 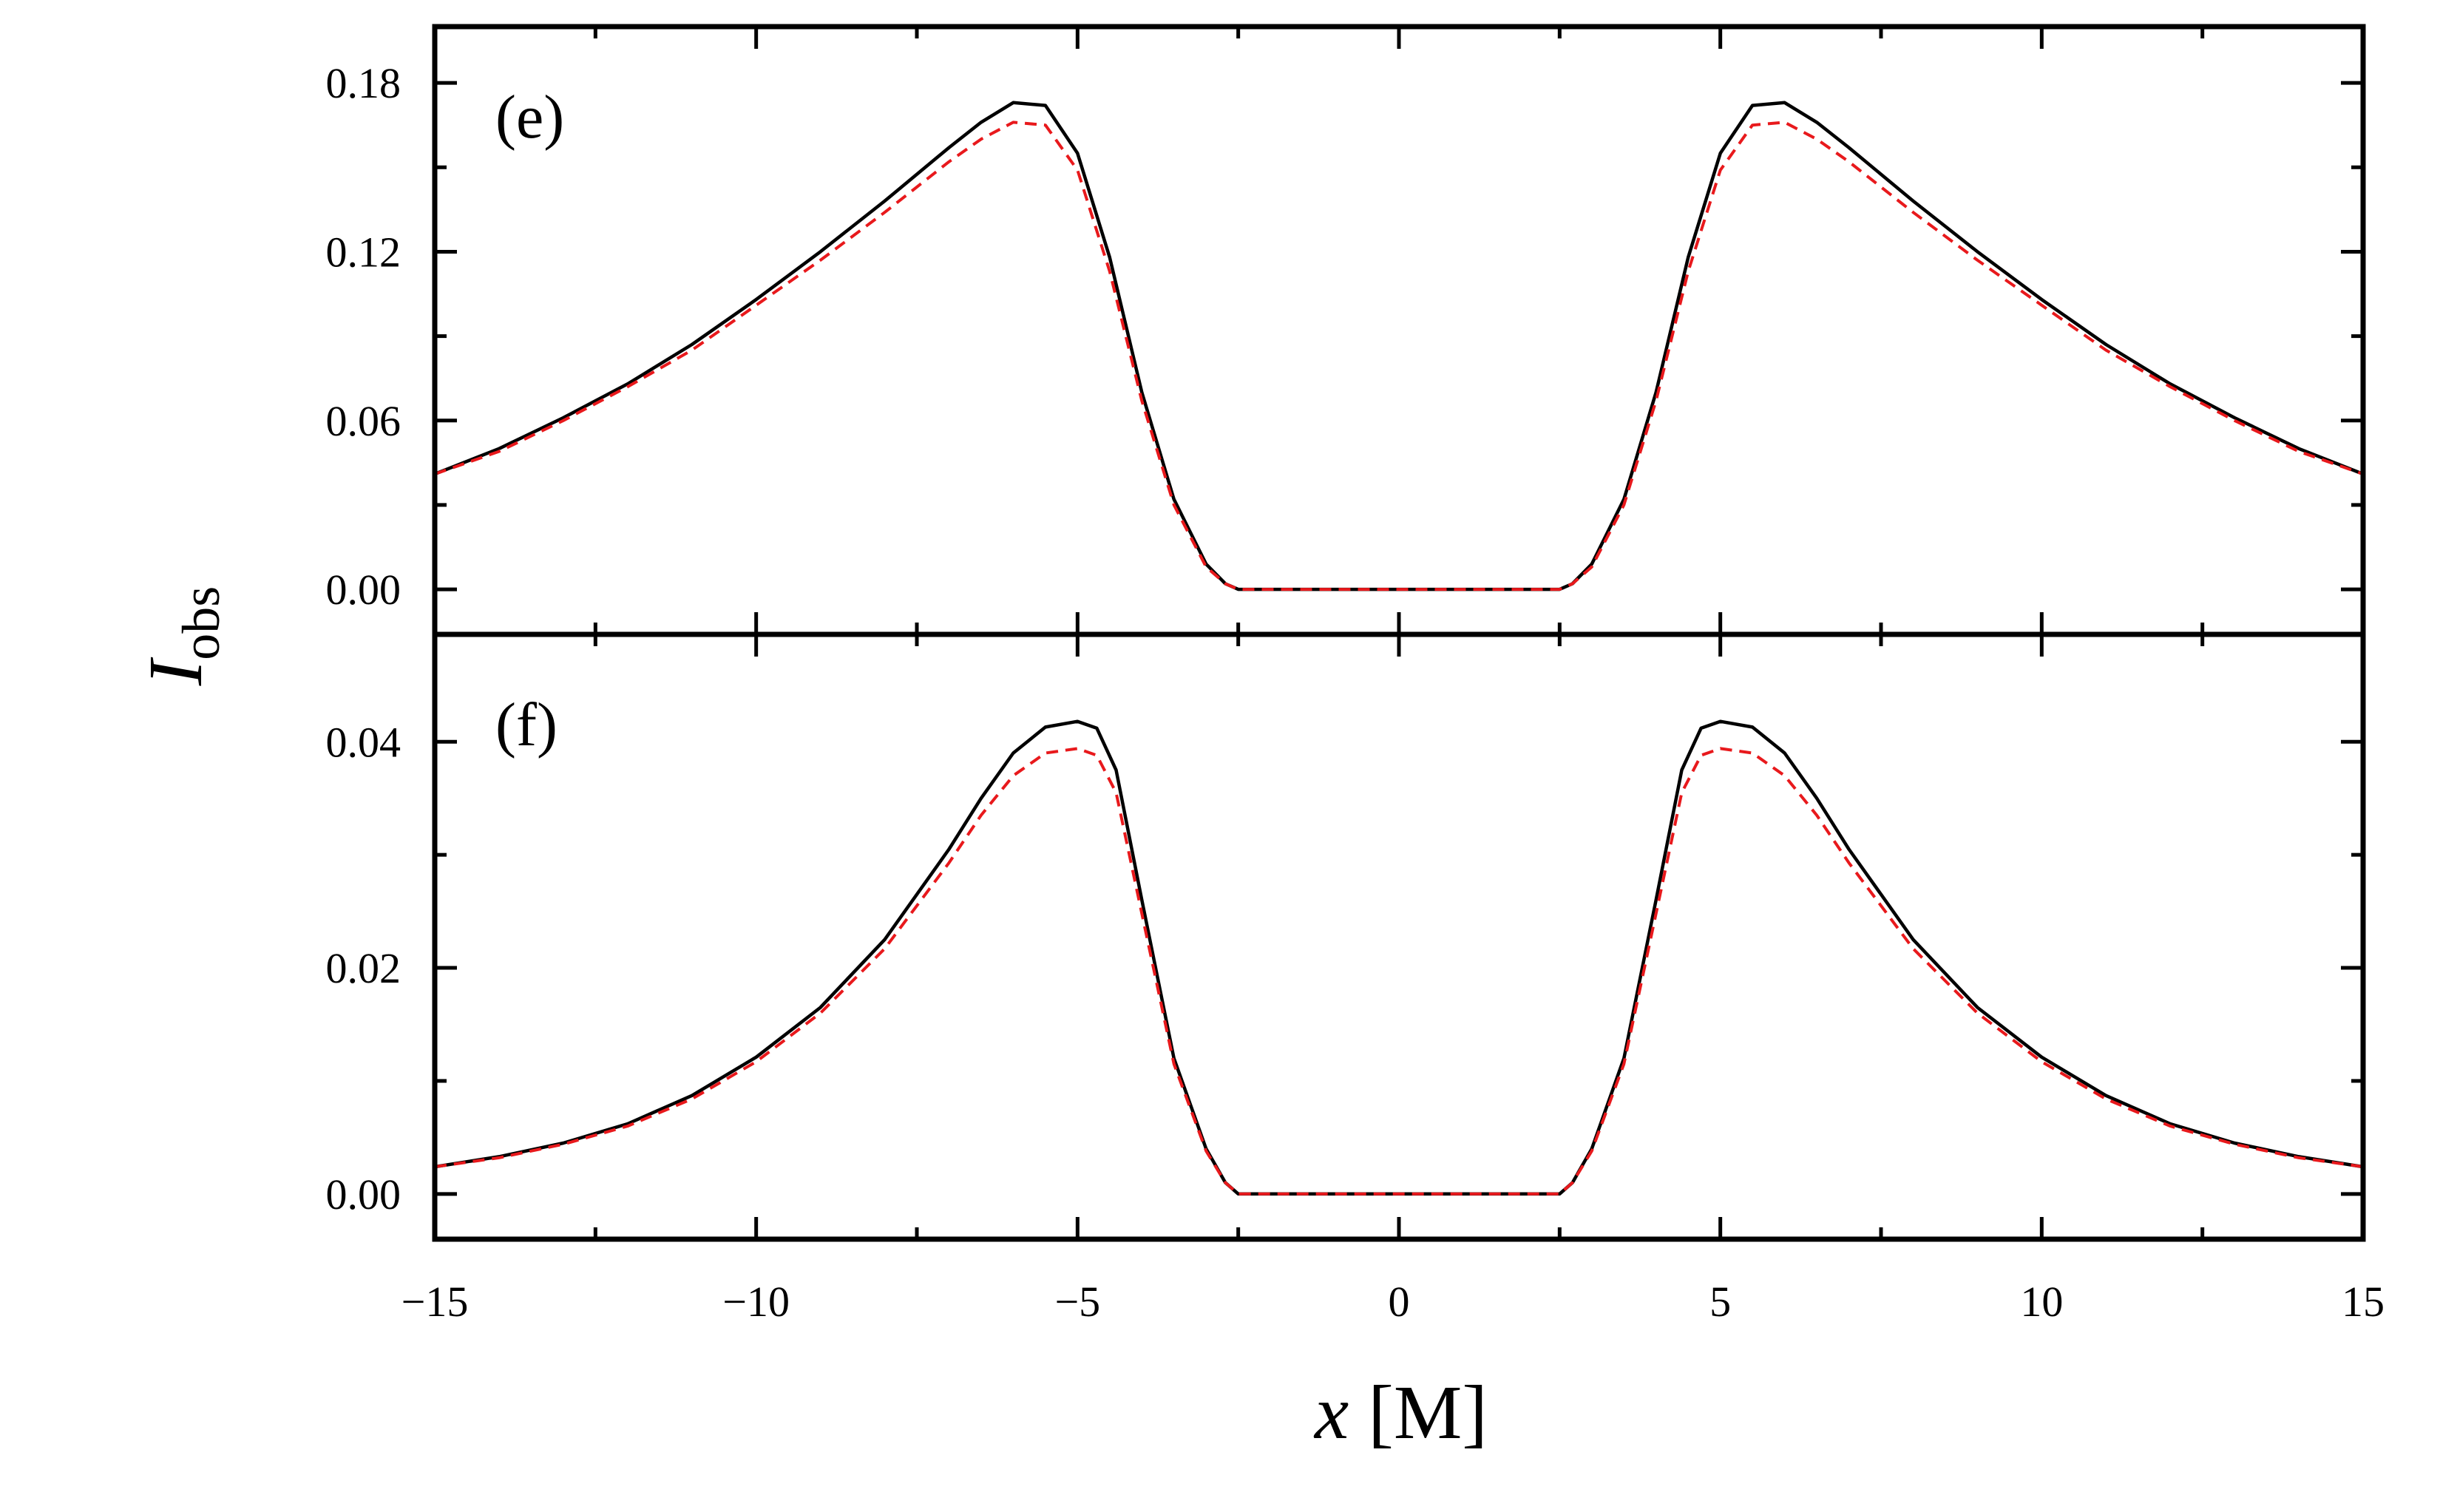 What do you see at coordinates (1418, 1412) in the screenshot?
I see `x-axis-title-unit: [M]` at bounding box center [1418, 1412].